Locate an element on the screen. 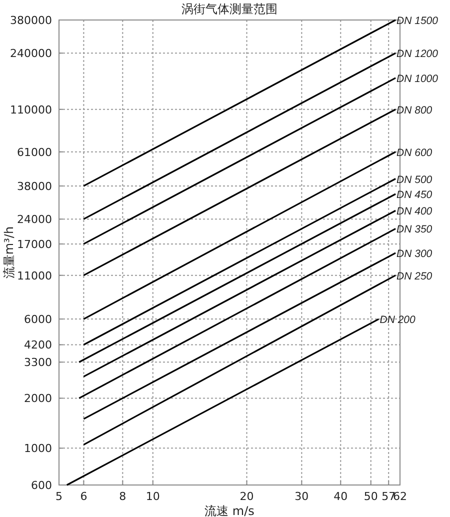  y-tick-label: 61000 is located at coordinates (34, 152).